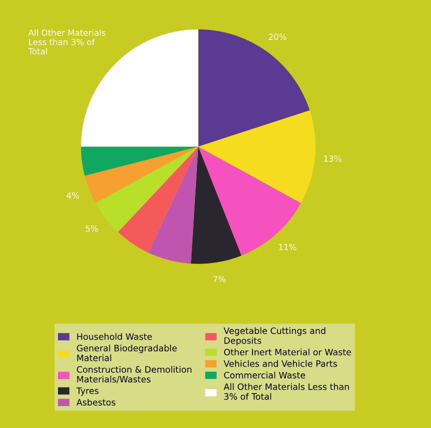 This screenshot has height=428, width=431. What do you see at coordinates (67, 41) in the screenshot?
I see `data-label: All Other Materials Less than 3% of Total` at bounding box center [67, 41].